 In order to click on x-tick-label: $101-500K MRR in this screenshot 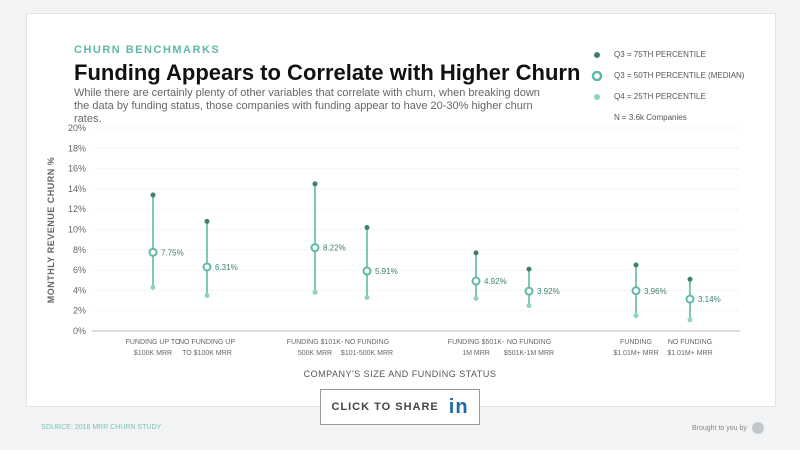, I will do `click(367, 353)`.